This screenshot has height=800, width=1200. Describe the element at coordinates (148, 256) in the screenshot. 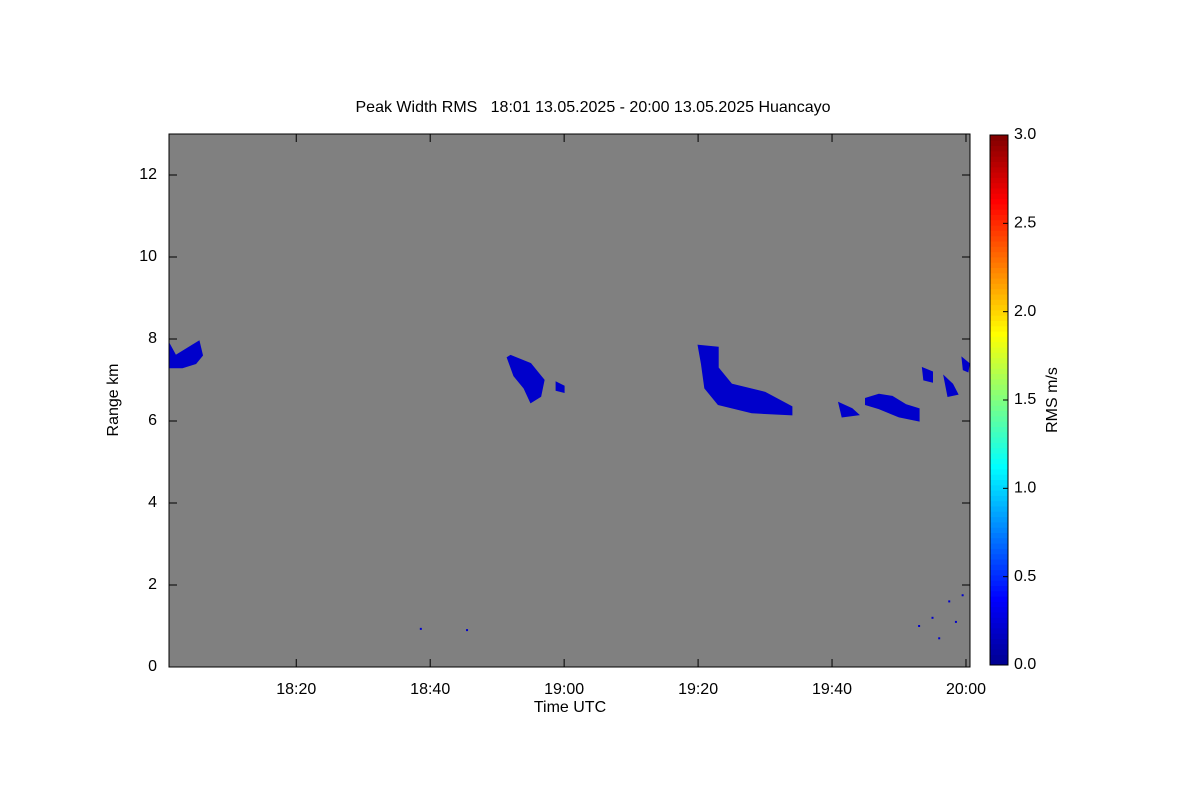

I see `y-tick-label: 10` at that location.